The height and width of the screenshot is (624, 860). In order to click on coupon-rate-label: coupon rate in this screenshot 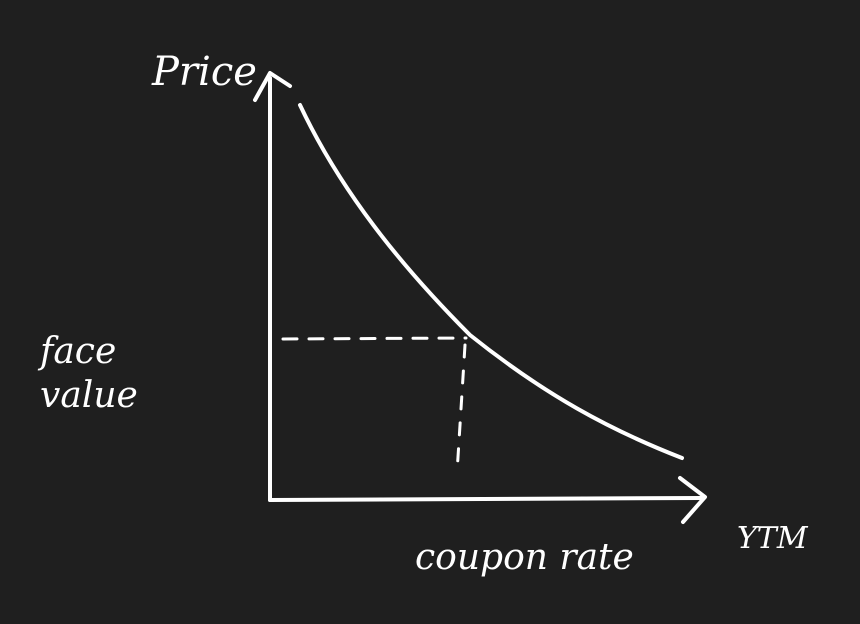, I will do `click(524, 557)`.